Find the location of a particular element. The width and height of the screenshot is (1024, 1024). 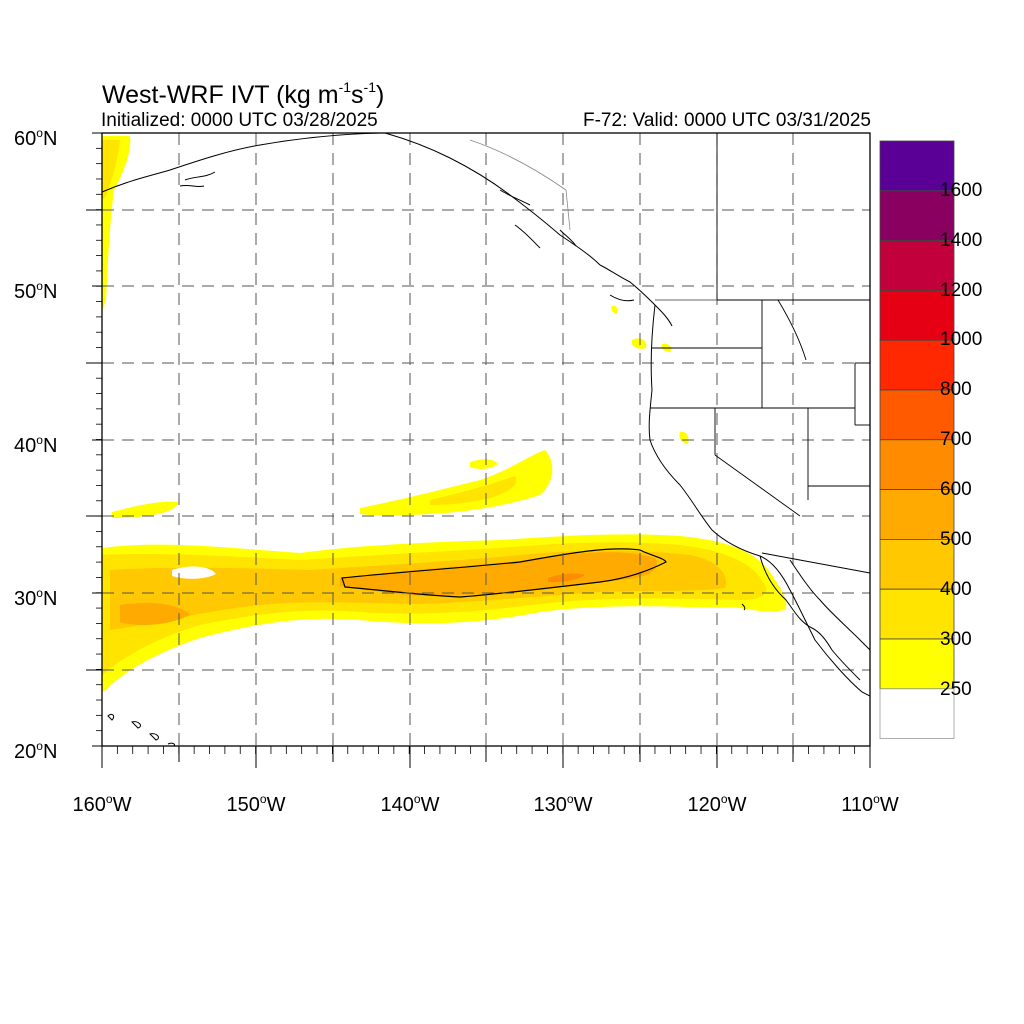

ivt-250-pnw-a is located at coordinates (639, 343).